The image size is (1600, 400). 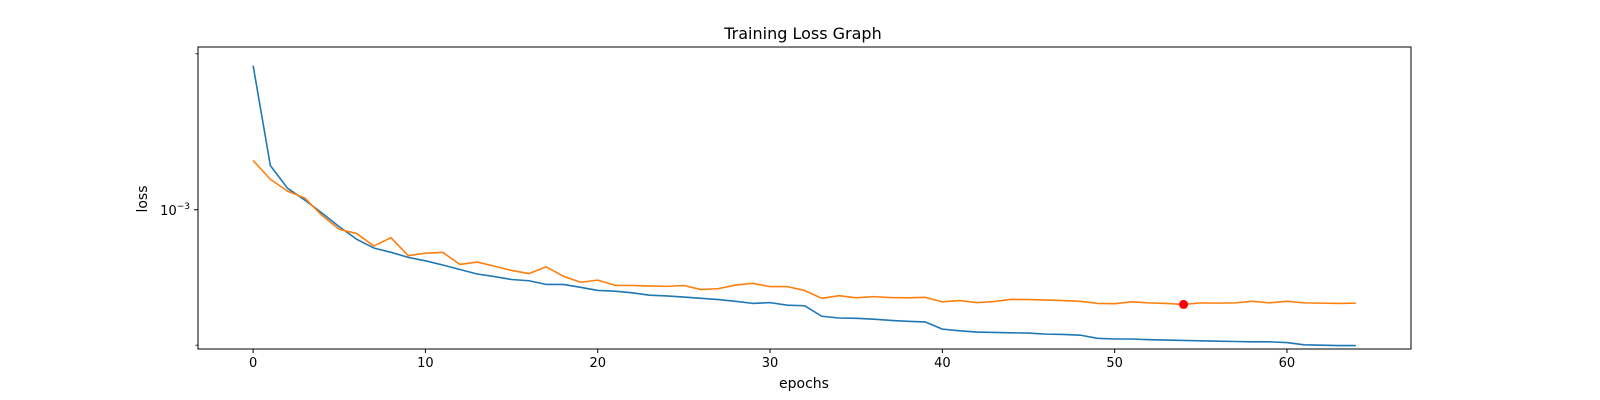 What do you see at coordinates (143, 198) in the screenshot?
I see `y-axis-label: loss` at bounding box center [143, 198].